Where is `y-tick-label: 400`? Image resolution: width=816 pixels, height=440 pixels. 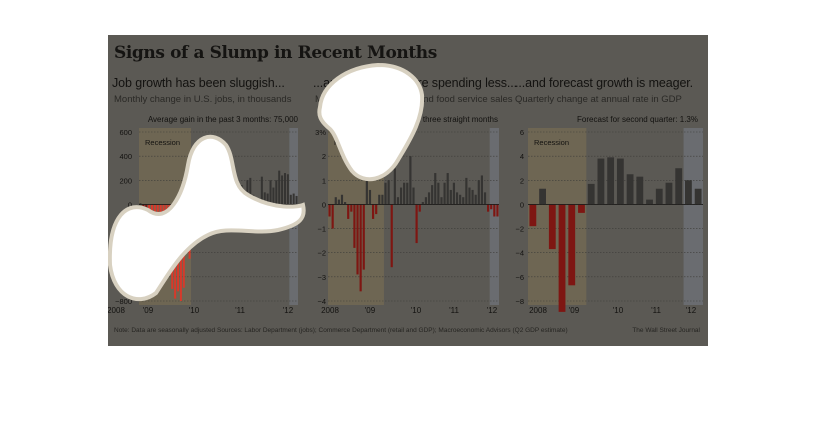 y-tick-label: 400 is located at coordinates (125, 156).